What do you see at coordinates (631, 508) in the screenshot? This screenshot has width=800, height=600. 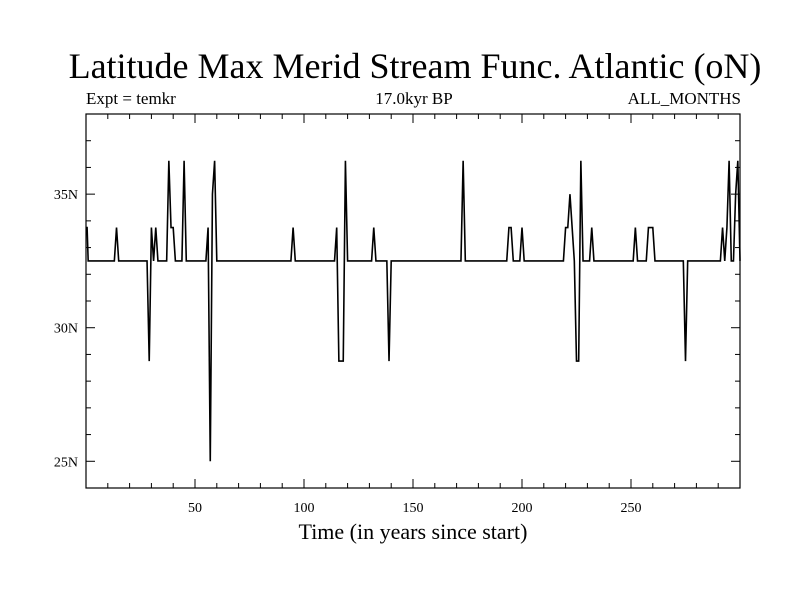 I see `x-tick-label: 250` at bounding box center [631, 508].